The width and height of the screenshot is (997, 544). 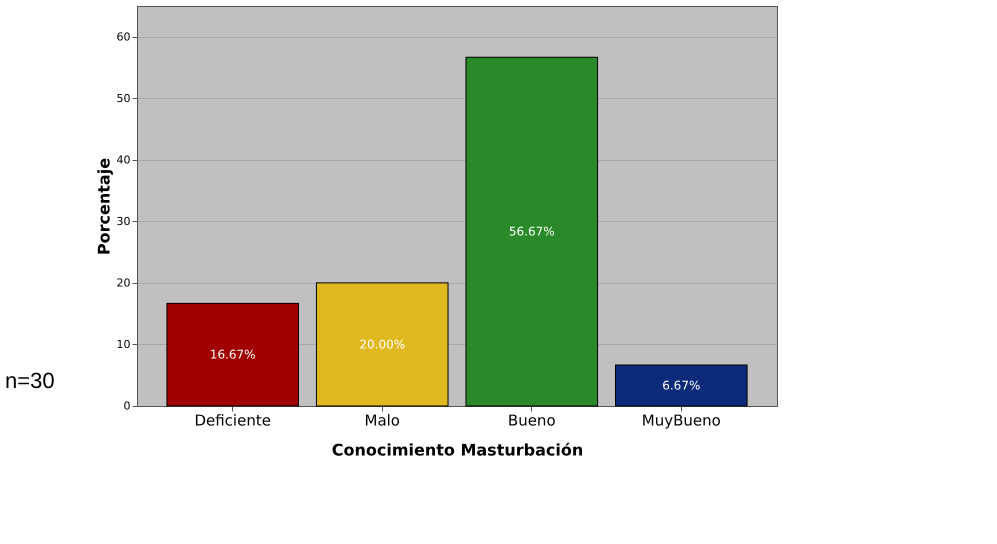 I want to click on text: n=30, so click(x=30, y=380).